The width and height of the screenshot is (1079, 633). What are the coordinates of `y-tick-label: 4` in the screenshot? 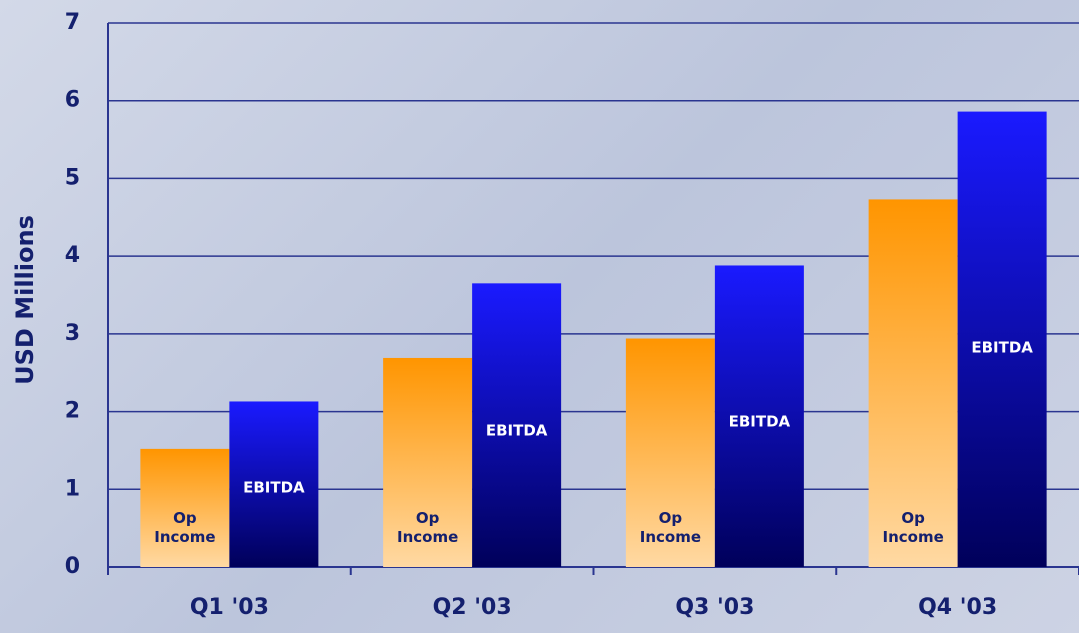 It's located at (72, 255).